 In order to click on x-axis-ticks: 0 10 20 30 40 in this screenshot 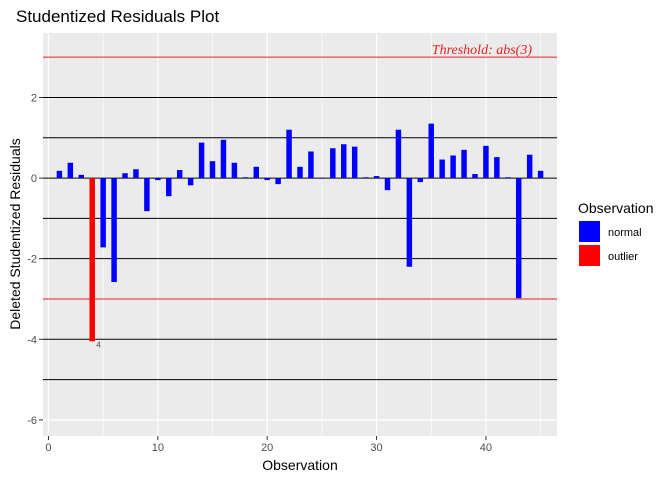, I will do `click(268, 445)`.